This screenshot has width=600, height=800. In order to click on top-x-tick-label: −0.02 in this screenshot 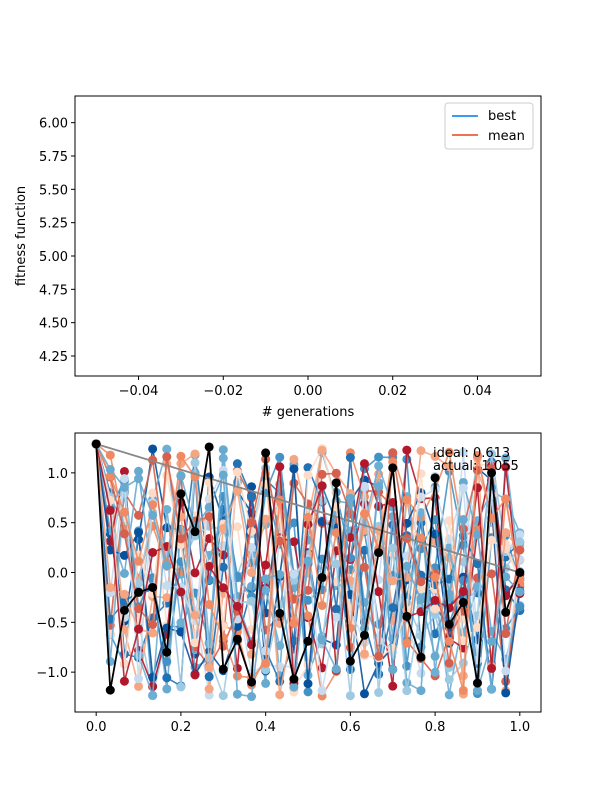, I will do `click(223, 391)`.